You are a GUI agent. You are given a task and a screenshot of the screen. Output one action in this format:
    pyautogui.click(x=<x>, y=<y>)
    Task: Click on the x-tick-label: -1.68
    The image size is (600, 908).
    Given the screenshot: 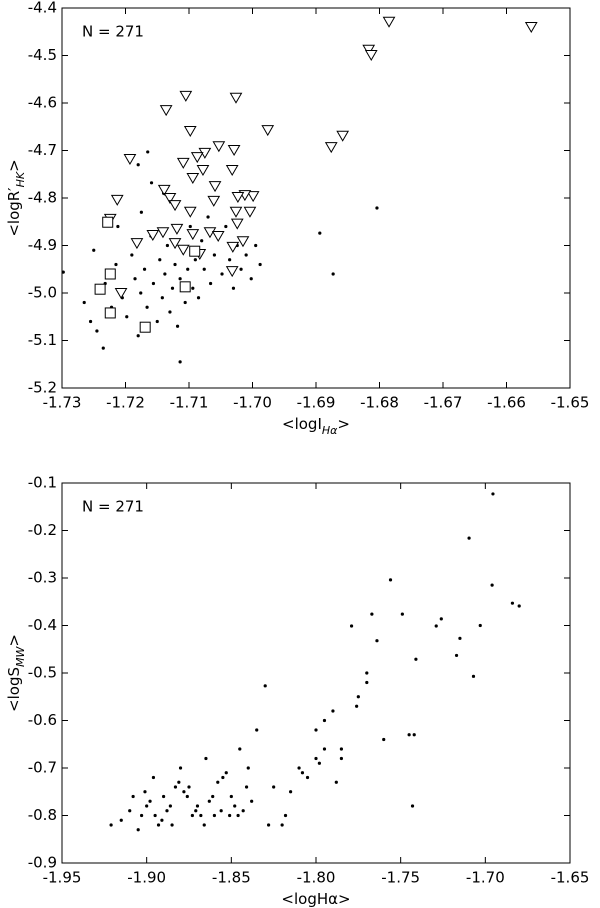 What is the action you would take?
    pyautogui.click(x=379, y=403)
    